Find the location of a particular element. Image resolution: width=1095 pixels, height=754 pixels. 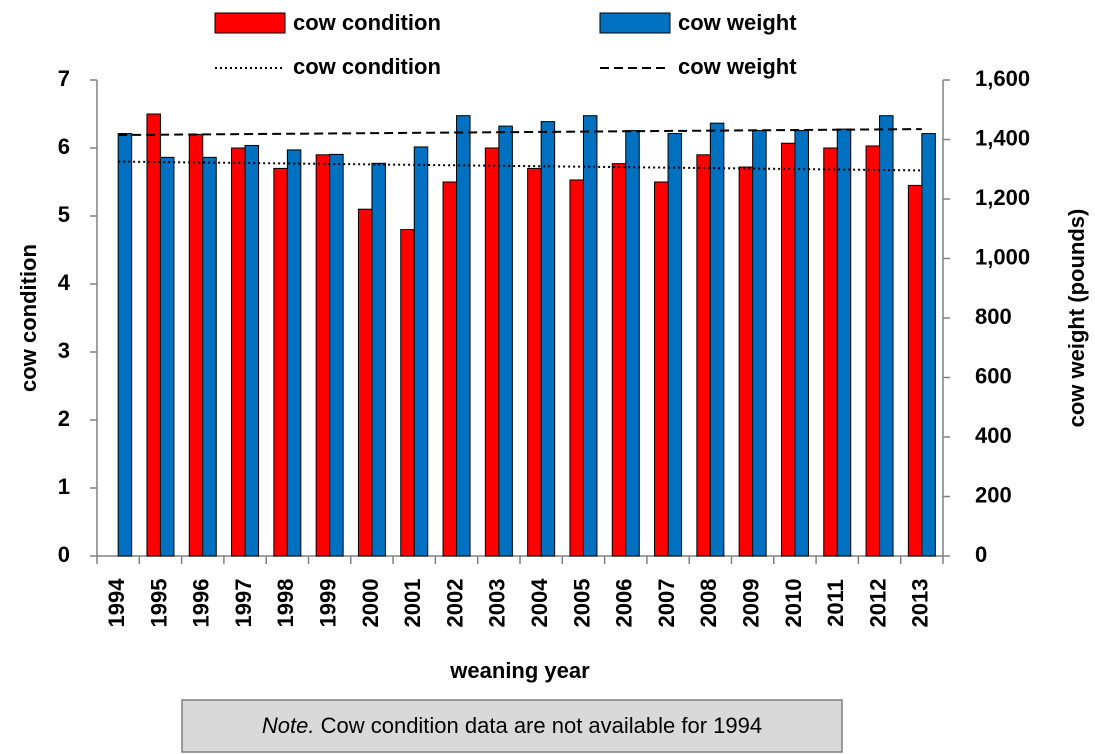

y-tick-label: 1 is located at coordinates (64, 486).